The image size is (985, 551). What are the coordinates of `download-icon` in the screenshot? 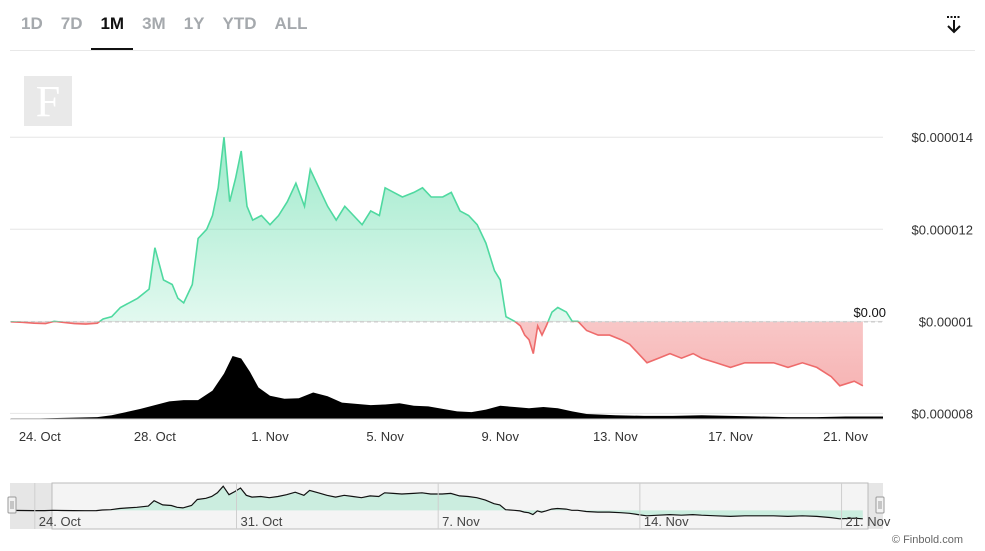 It's located at (954, 25).